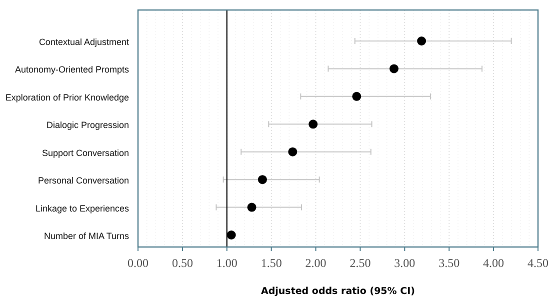  Describe the element at coordinates (538, 263) in the screenshot. I see `x-tick-label: 4.50` at that location.